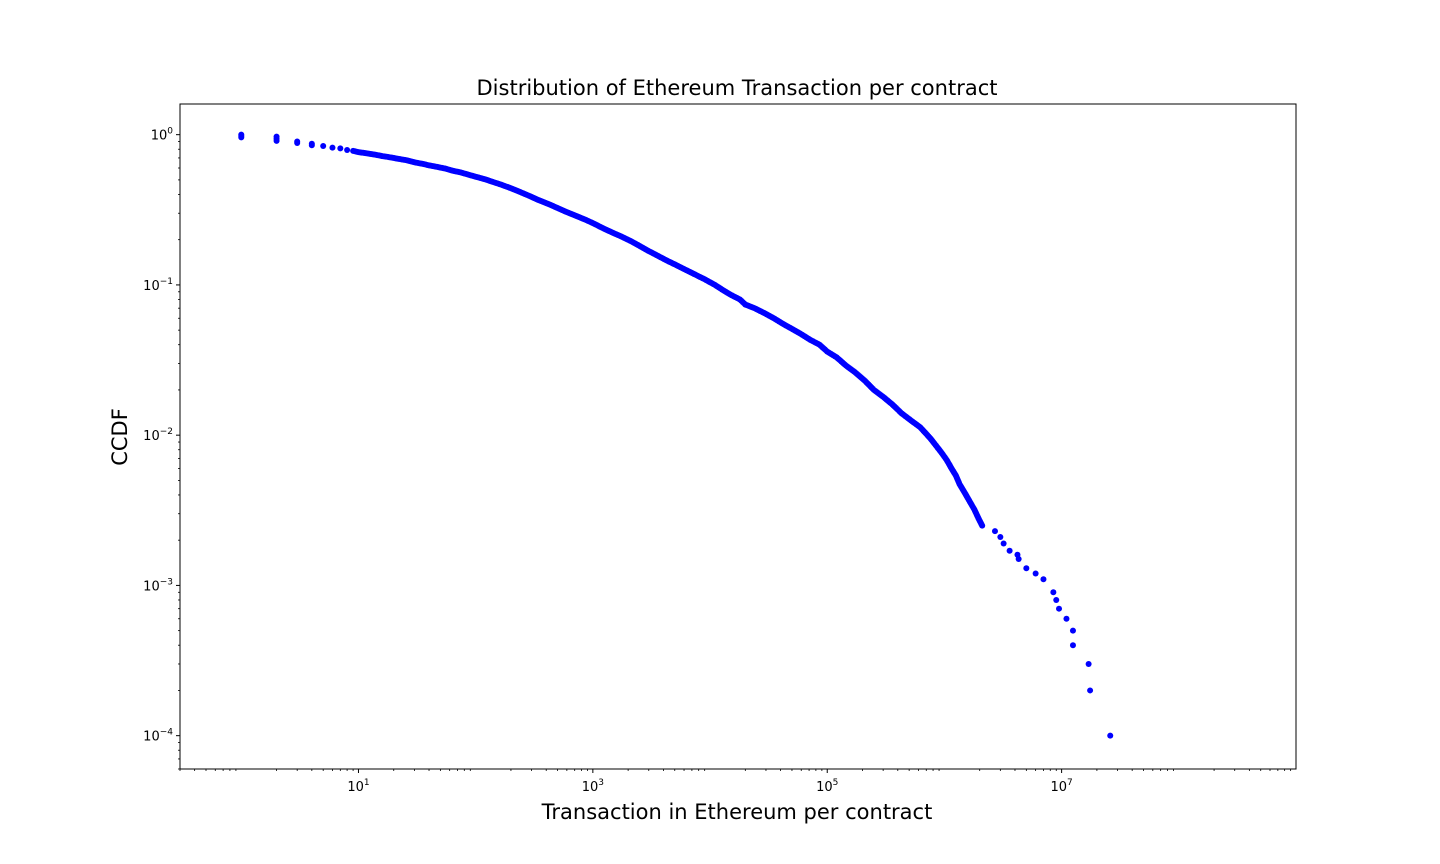 The image size is (1440, 864). What do you see at coordinates (158, 435) in the screenshot?
I see `y-tick-label: 10⁻²` at bounding box center [158, 435].